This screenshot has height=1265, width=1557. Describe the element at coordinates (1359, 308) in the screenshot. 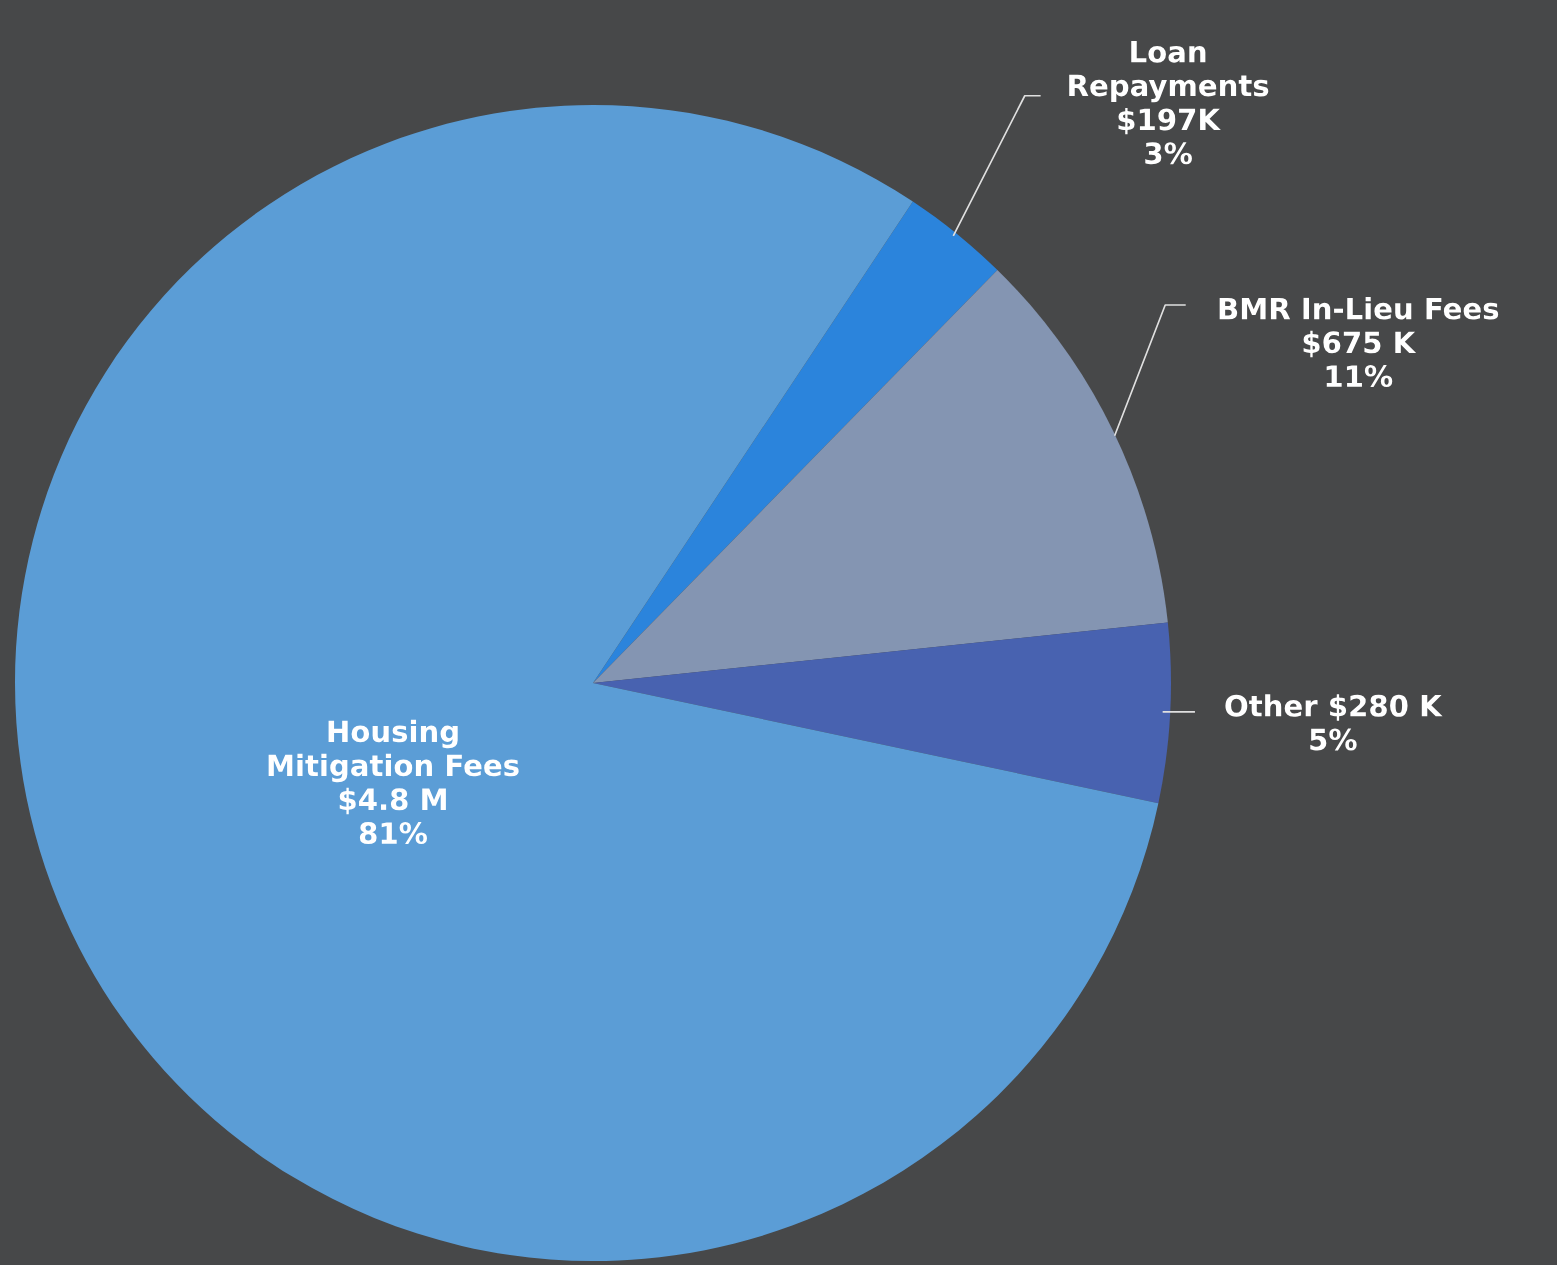

I see `slice-label: BMR In-Lieu Fees` at that location.